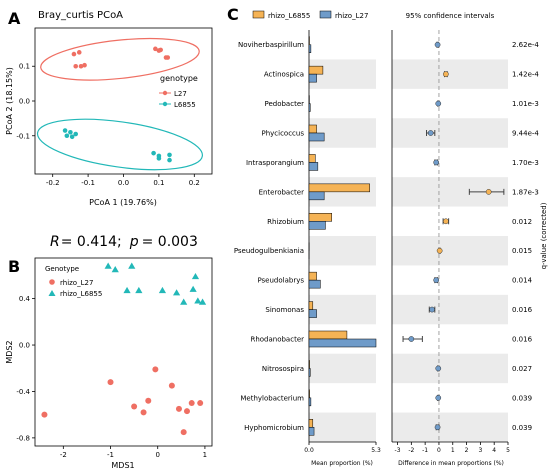 The height and width of the screenshot is (472, 550). What do you see at coordinates (522, 281) in the screenshot?
I see `qvalue: 0.014` at bounding box center [522, 281].